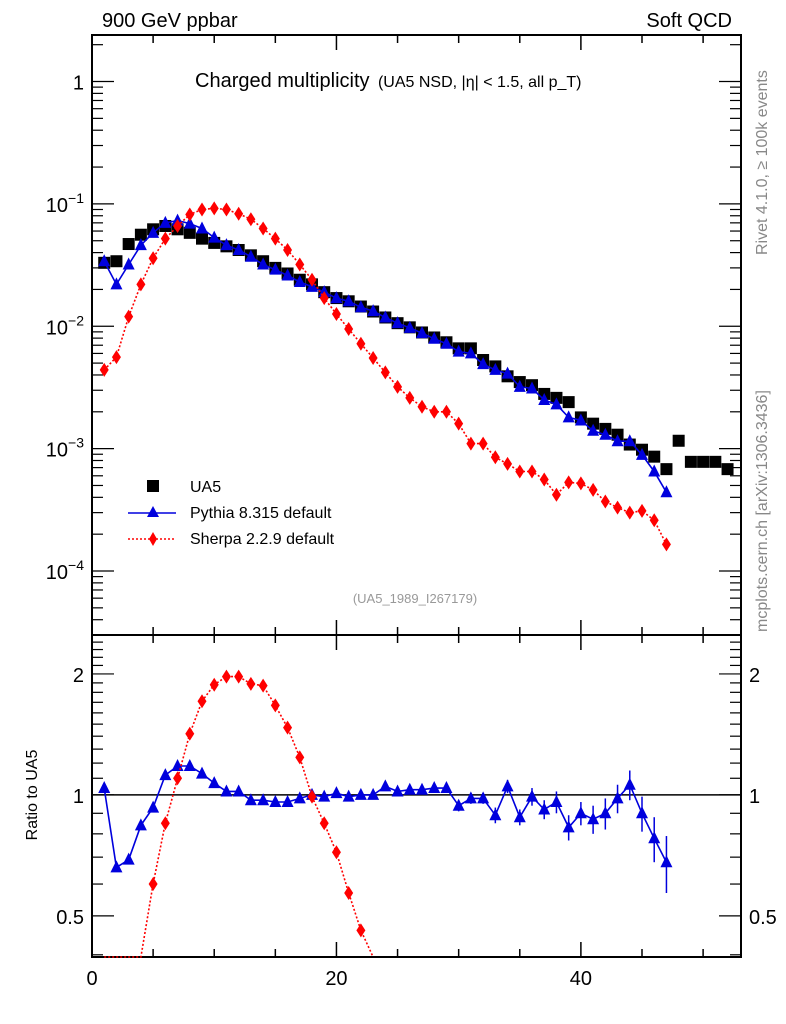  Describe the element at coordinates (153, 539) in the screenshot. I see `legend-marker-sherpa` at that location.